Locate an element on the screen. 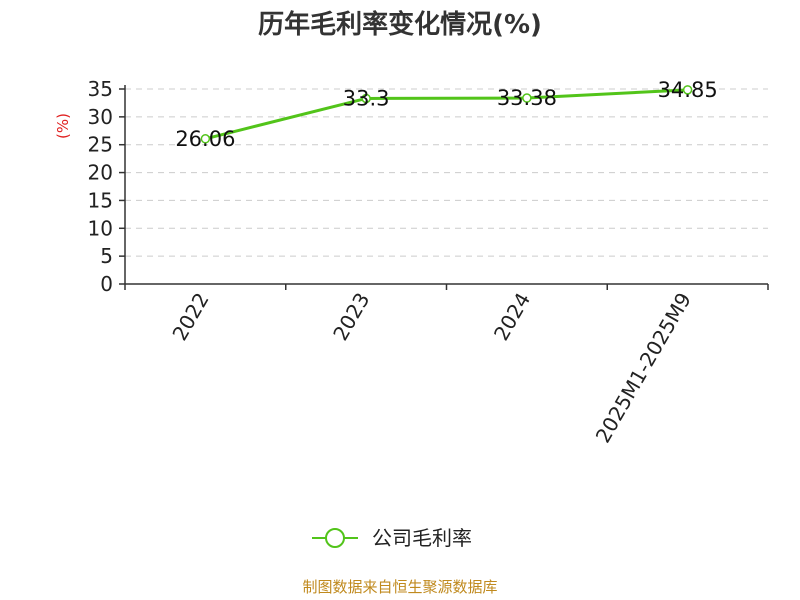 This screenshot has width=800, height=600. x-tick-label: 2023 is located at coordinates (351, 317).